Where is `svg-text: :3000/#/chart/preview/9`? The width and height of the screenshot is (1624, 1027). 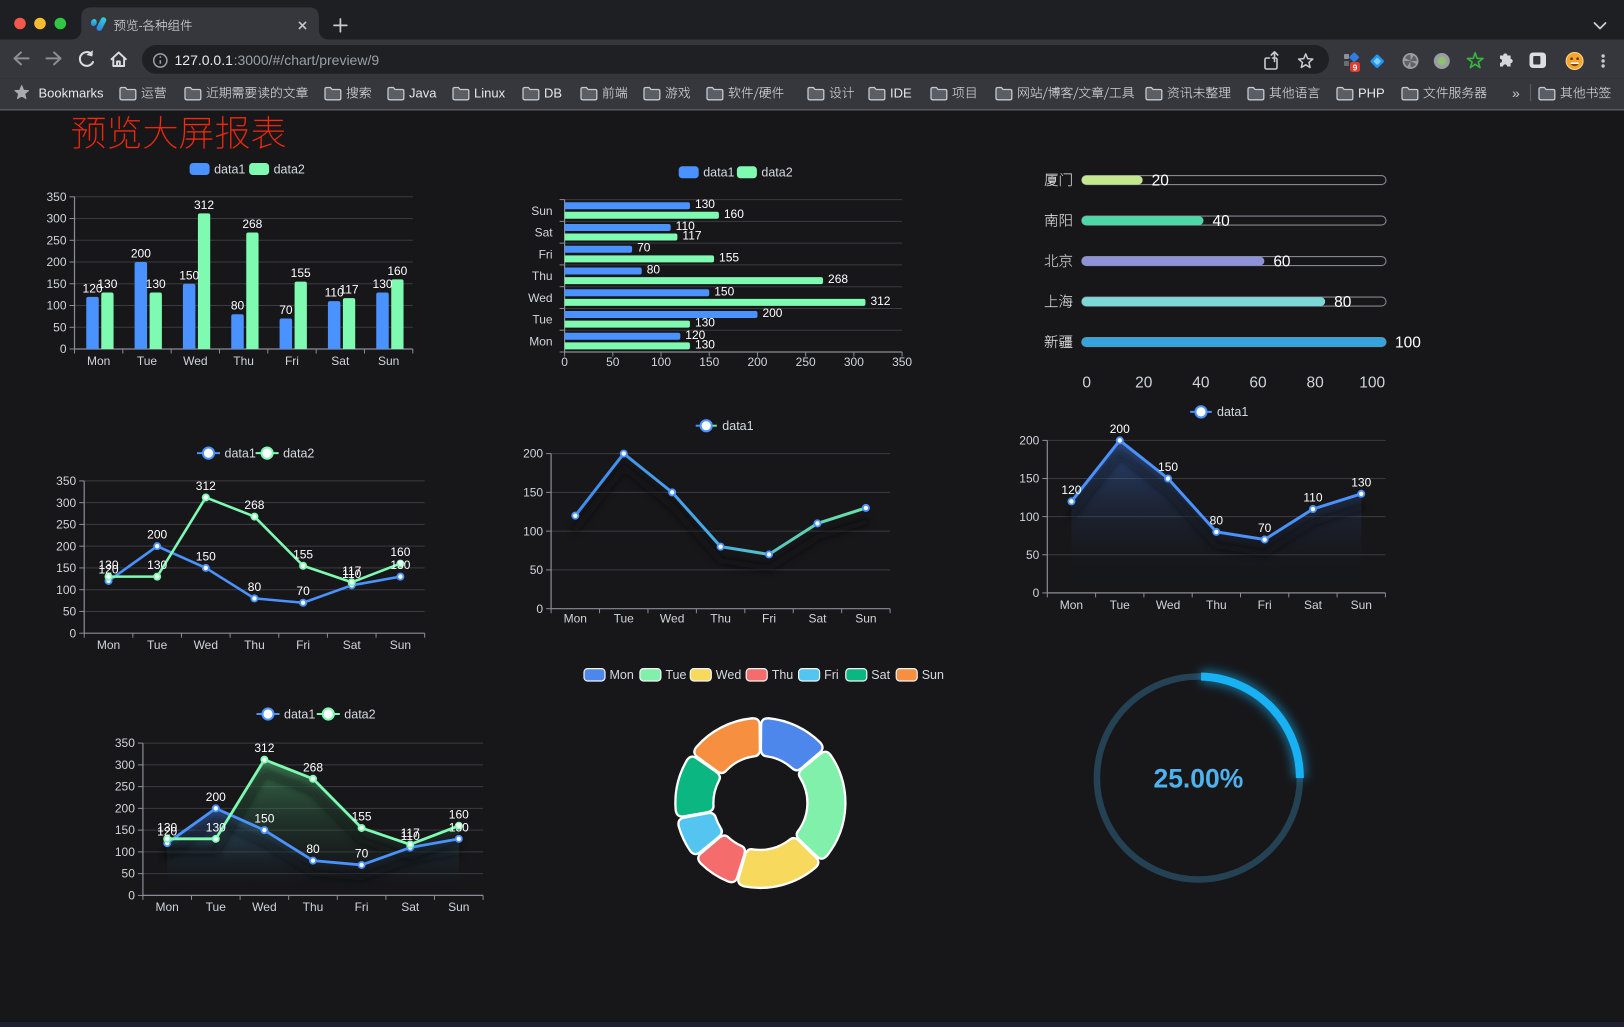 svg-text: :3000/#/chart/preview/9 is located at coordinates (307, 60).